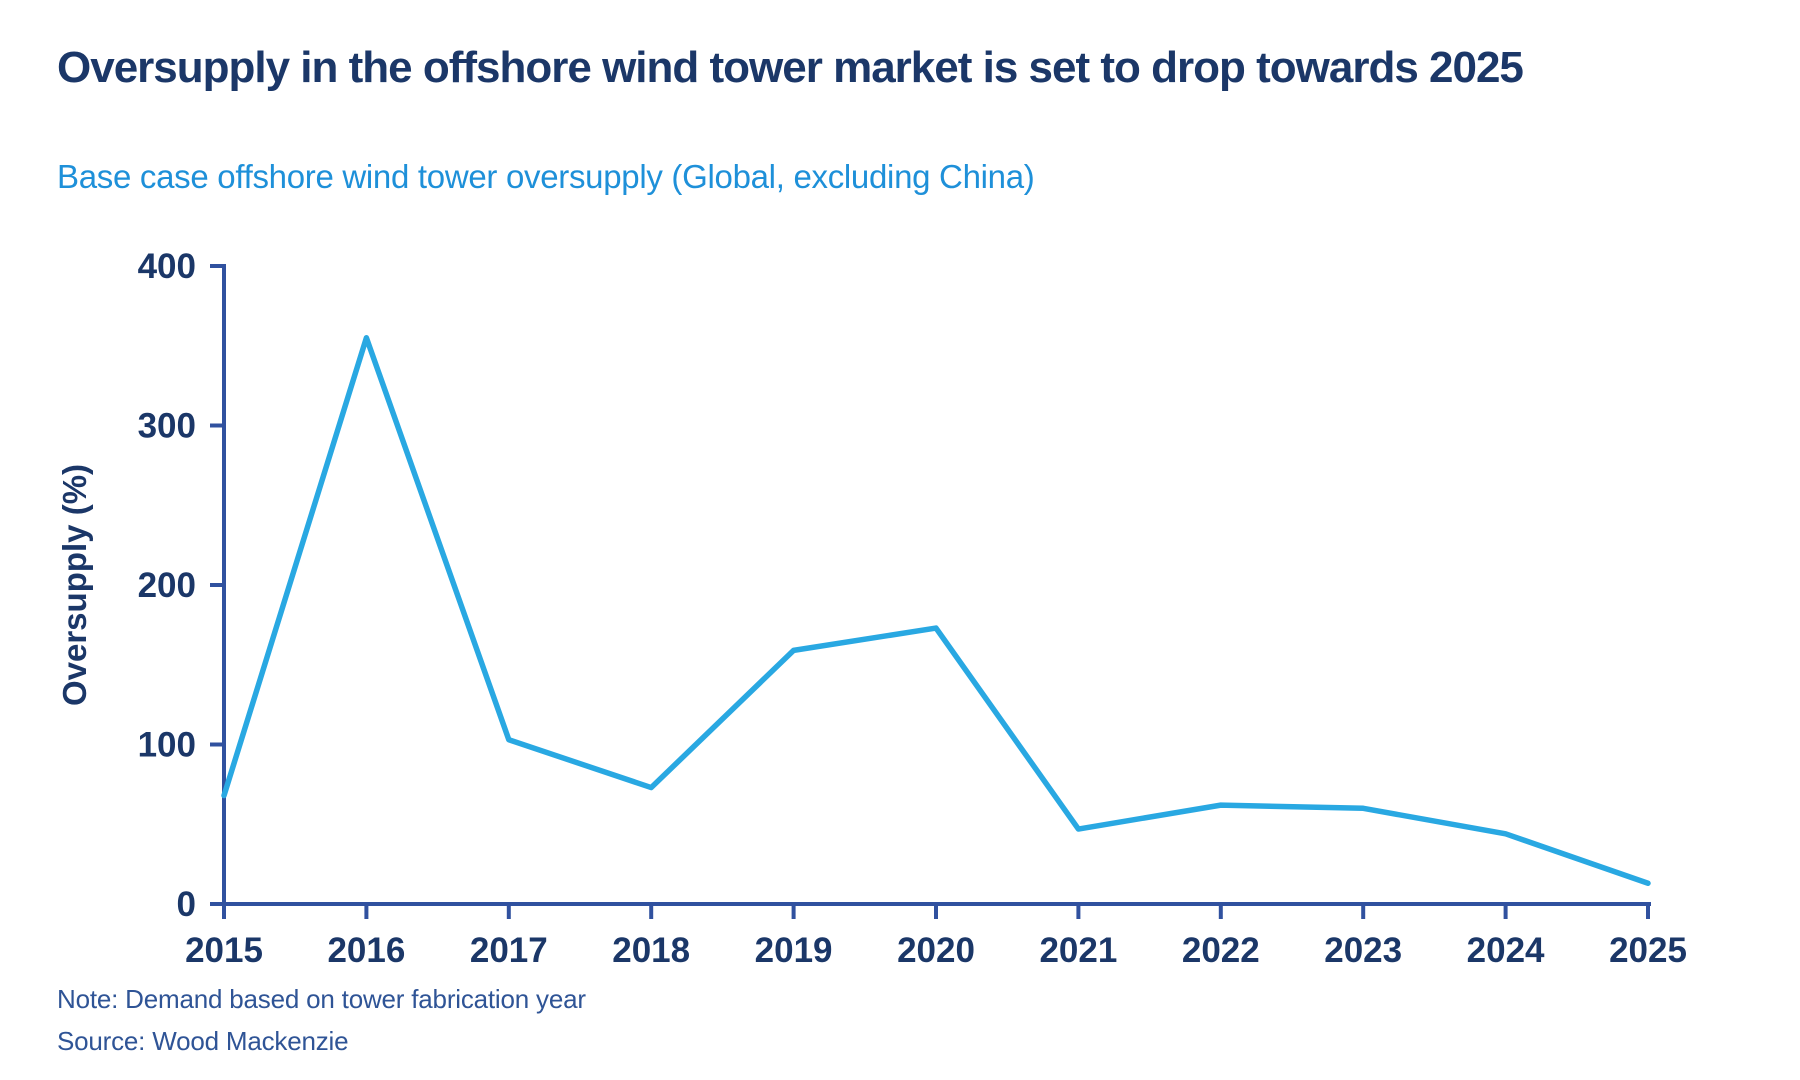 This screenshot has width=1800, height=1080. Describe the element at coordinates (1221, 950) in the screenshot. I see `x-tick-label: 2022` at that location.